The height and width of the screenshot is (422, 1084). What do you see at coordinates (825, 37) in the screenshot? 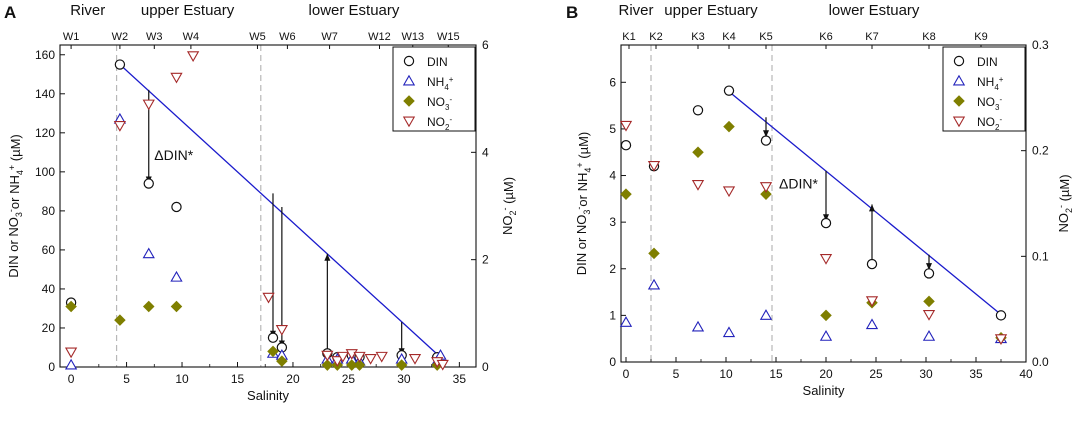
I see `station-label: K6` at bounding box center [825, 37].